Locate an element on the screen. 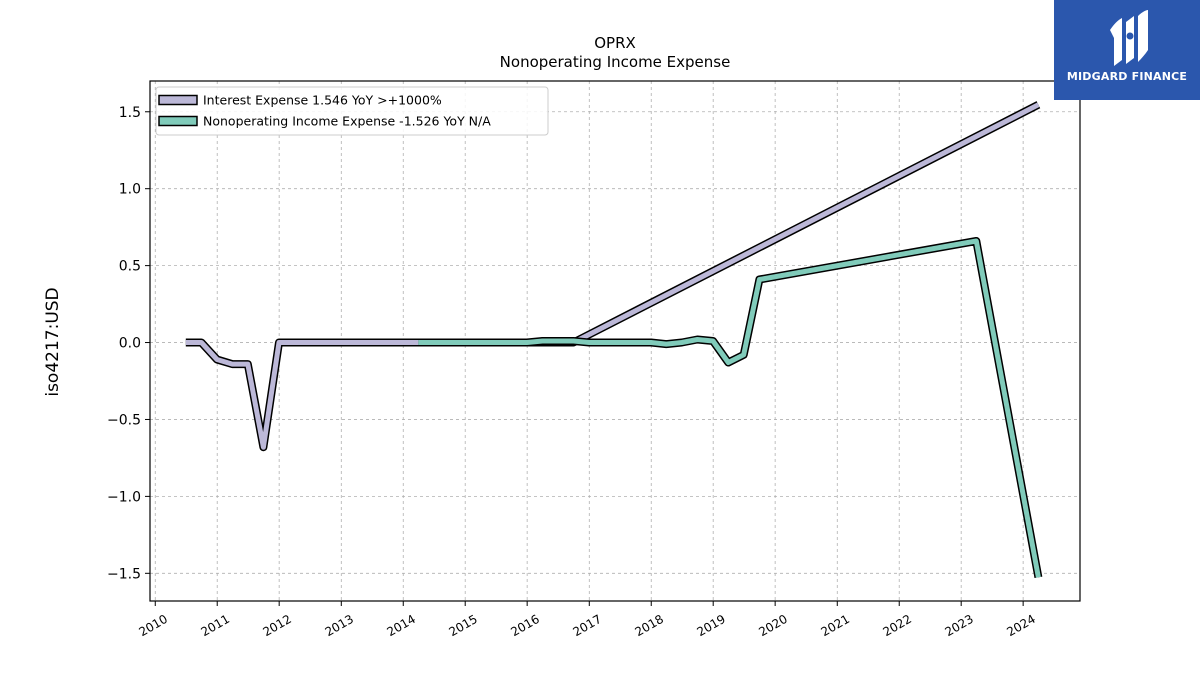 The width and height of the screenshot is (1200, 675). x-tick-label: 2018 is located at coordinates (649, 625).